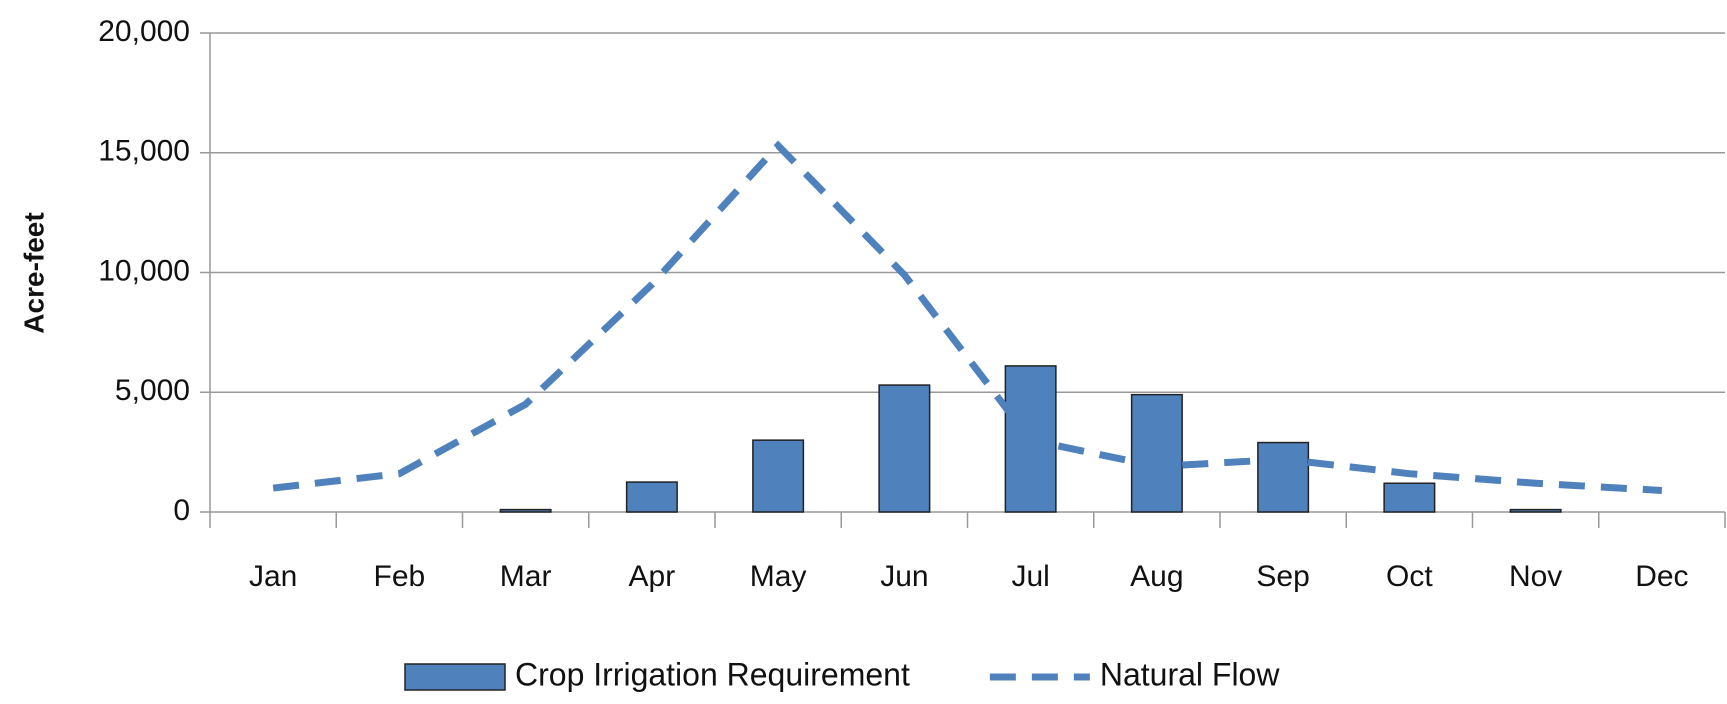  What do you see at coordinates (144, 151) in the screenshot?
I see `y-tick-label: 15,000` at bounding box center [144, 151].